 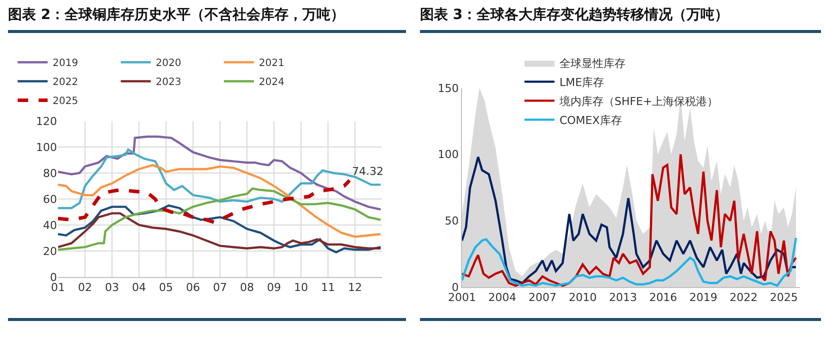 I want to click on chart-title: 图表 3：全球各大库存变化趋势转移情况（万吨）, so click(x=574, y=15).